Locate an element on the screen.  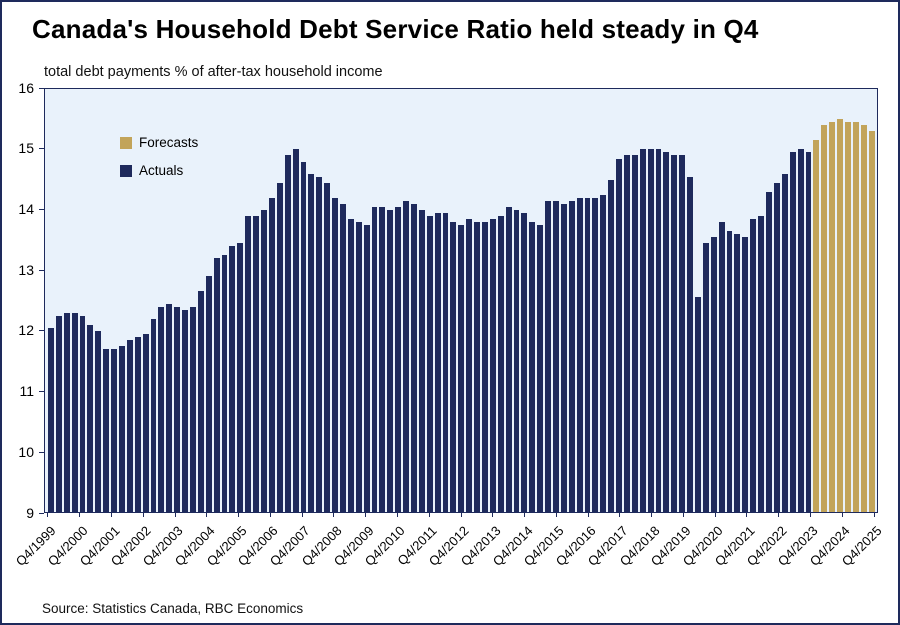
y-tick-label: 10 is located at coordinates (26, 451).